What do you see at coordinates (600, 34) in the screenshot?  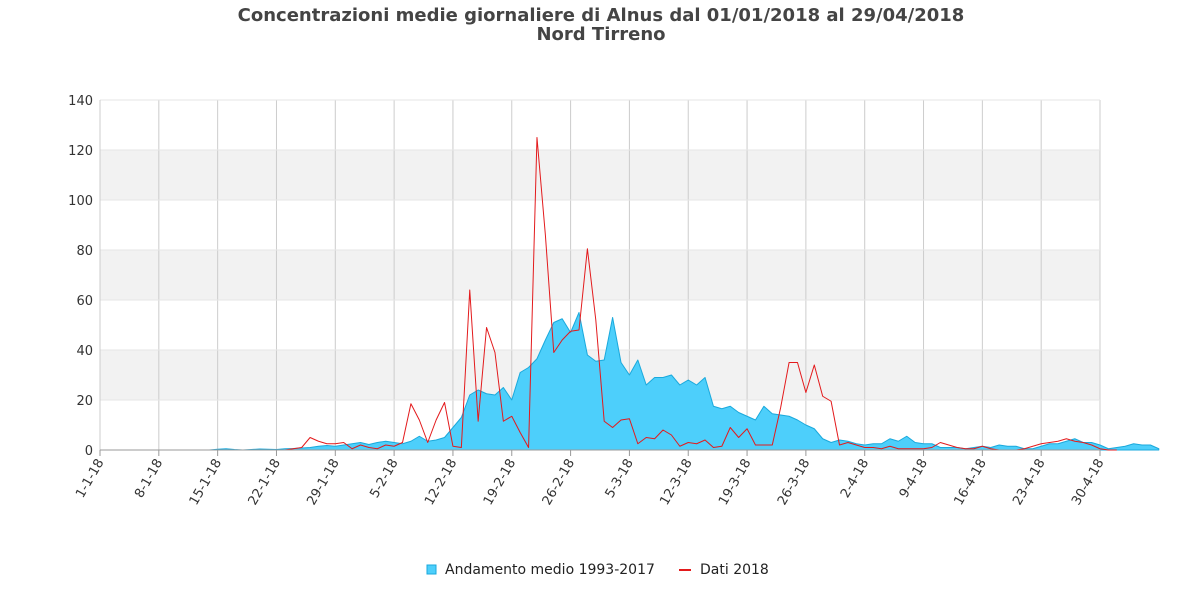 I see `chart-subtitle: Nord Tirreno` at bounding box center [600, 34].